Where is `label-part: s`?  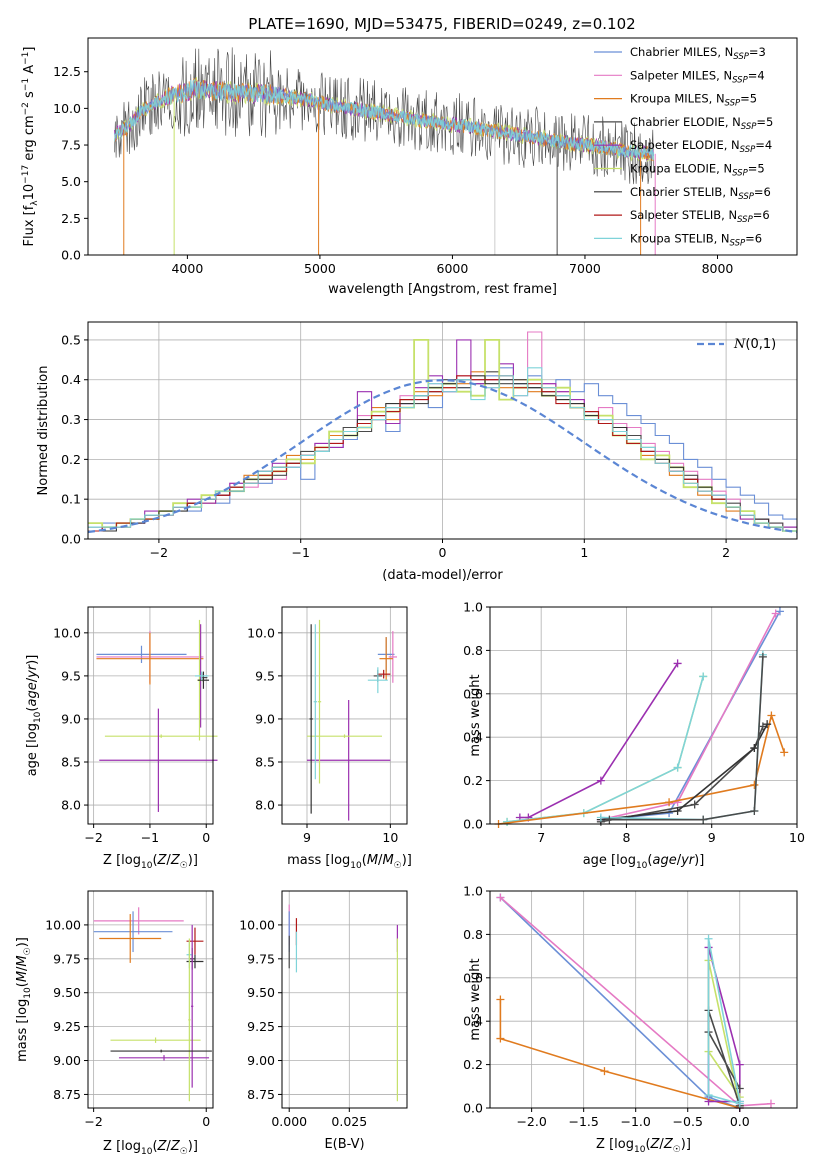 label-part: s is located at coordinates (29, 96).